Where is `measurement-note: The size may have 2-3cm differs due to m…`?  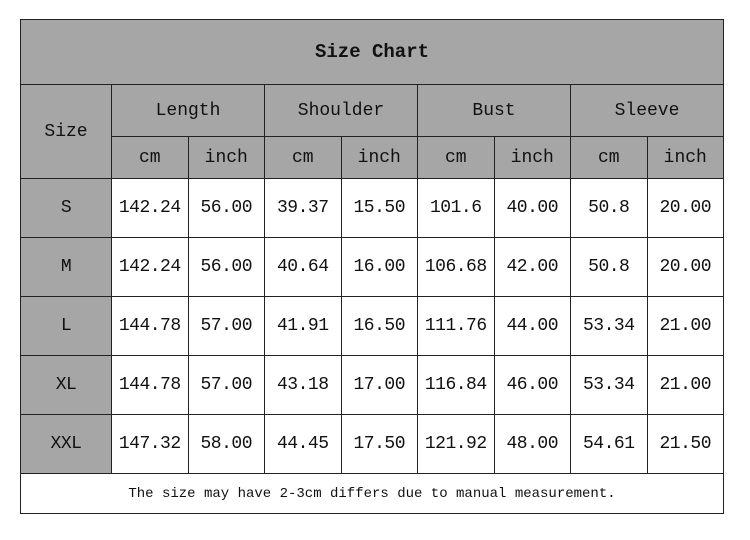
measurement-note: The size may have 2-3cm differs due to m… is located at coordinates (372, 493).